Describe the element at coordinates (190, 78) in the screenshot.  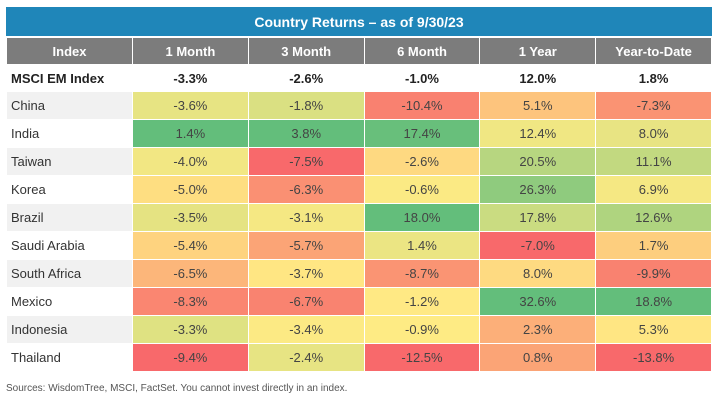
I see `benchmark-value: -3.3%` at that location.